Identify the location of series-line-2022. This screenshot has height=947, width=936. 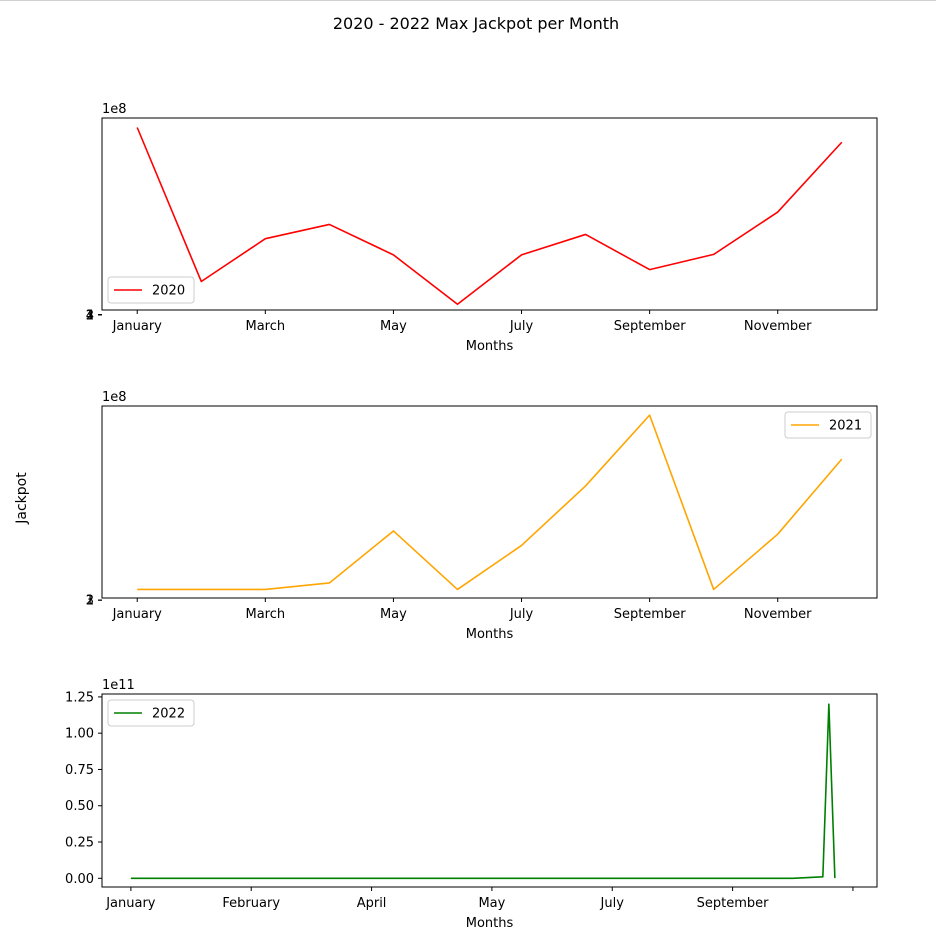
(483, 791).